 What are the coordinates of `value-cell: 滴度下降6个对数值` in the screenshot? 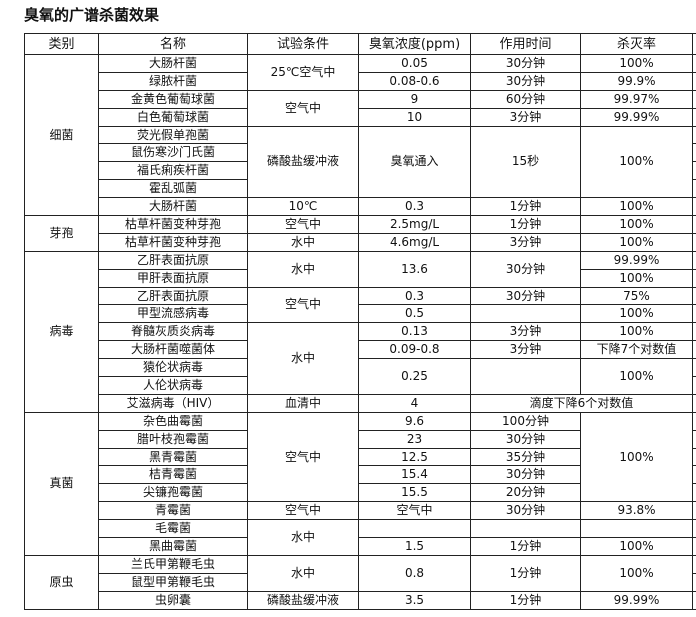 It's located at (581, 403).